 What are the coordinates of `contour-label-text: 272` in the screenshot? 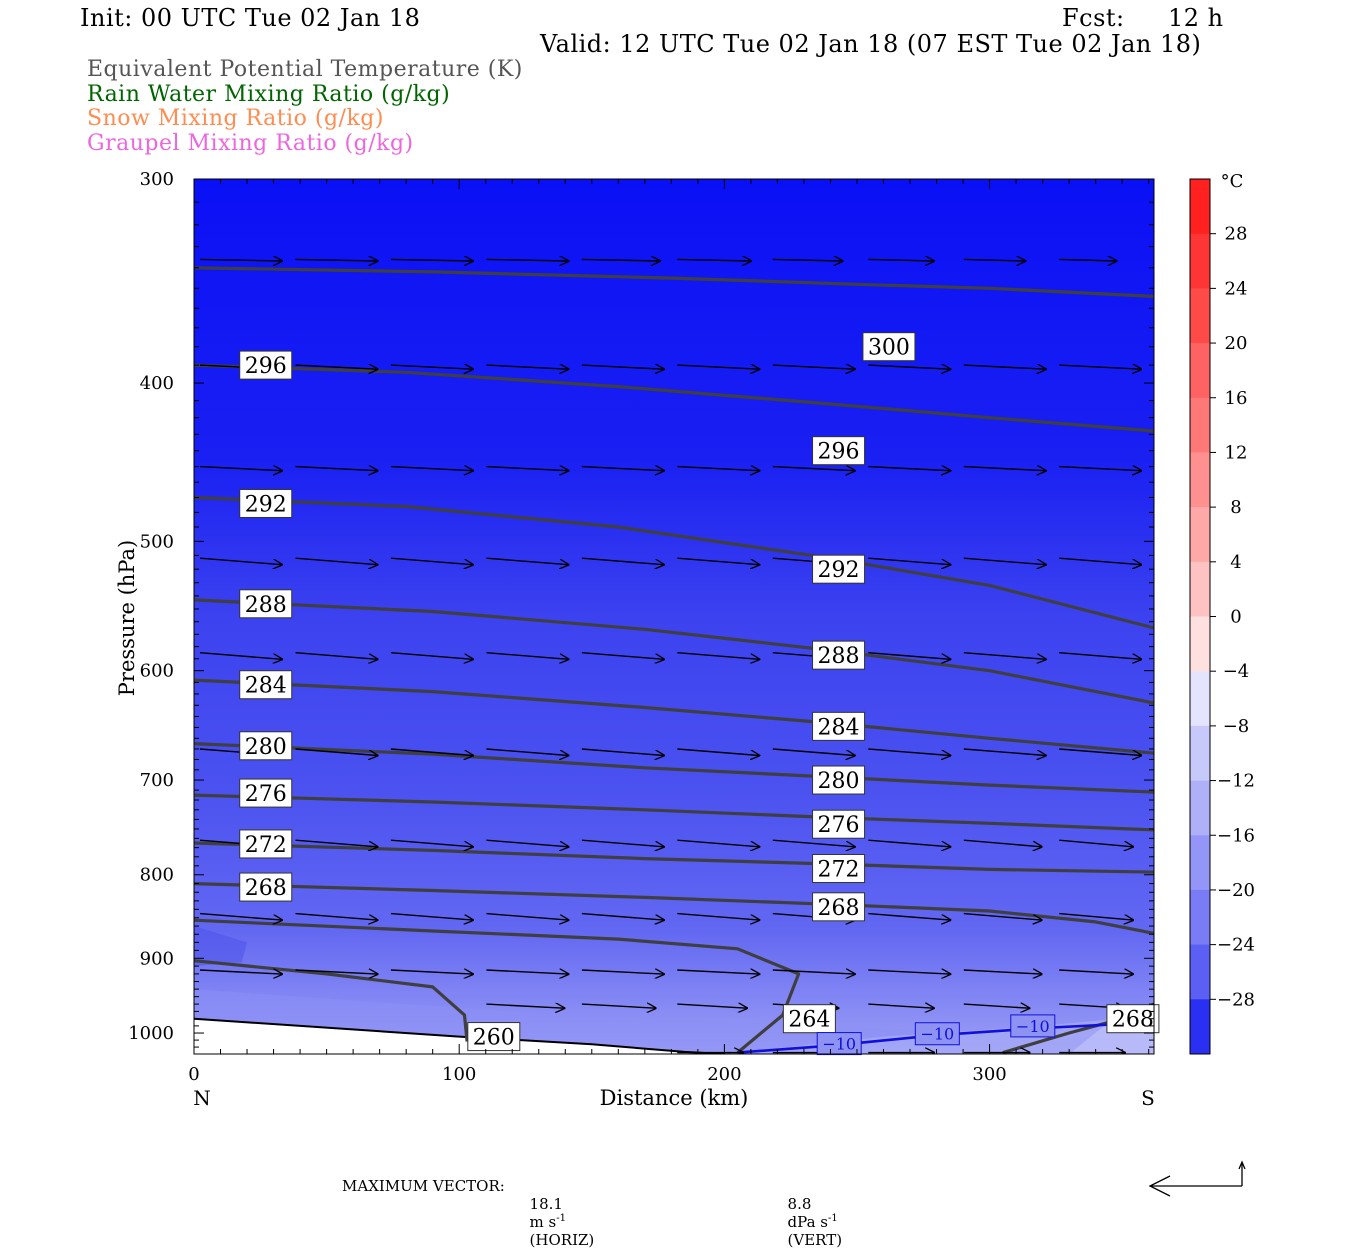 It's located at (839, 870).